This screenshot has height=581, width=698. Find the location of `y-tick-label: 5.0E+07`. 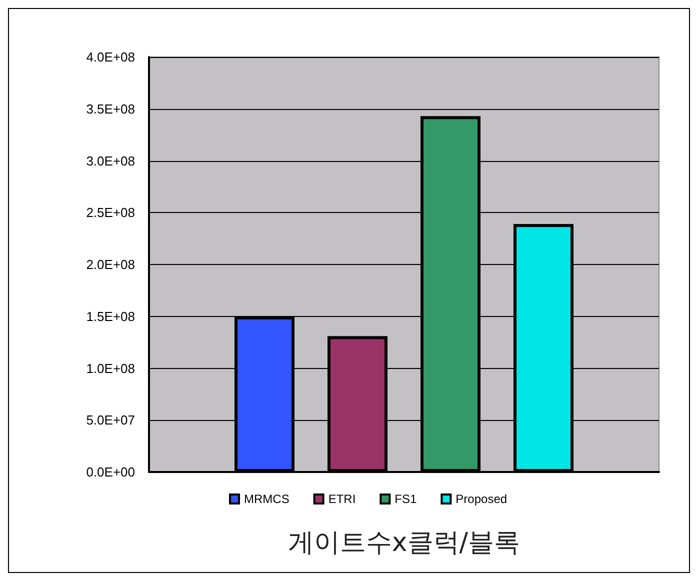

y-tick-label: 5.0E+07 is located at coordinates (110, 420).